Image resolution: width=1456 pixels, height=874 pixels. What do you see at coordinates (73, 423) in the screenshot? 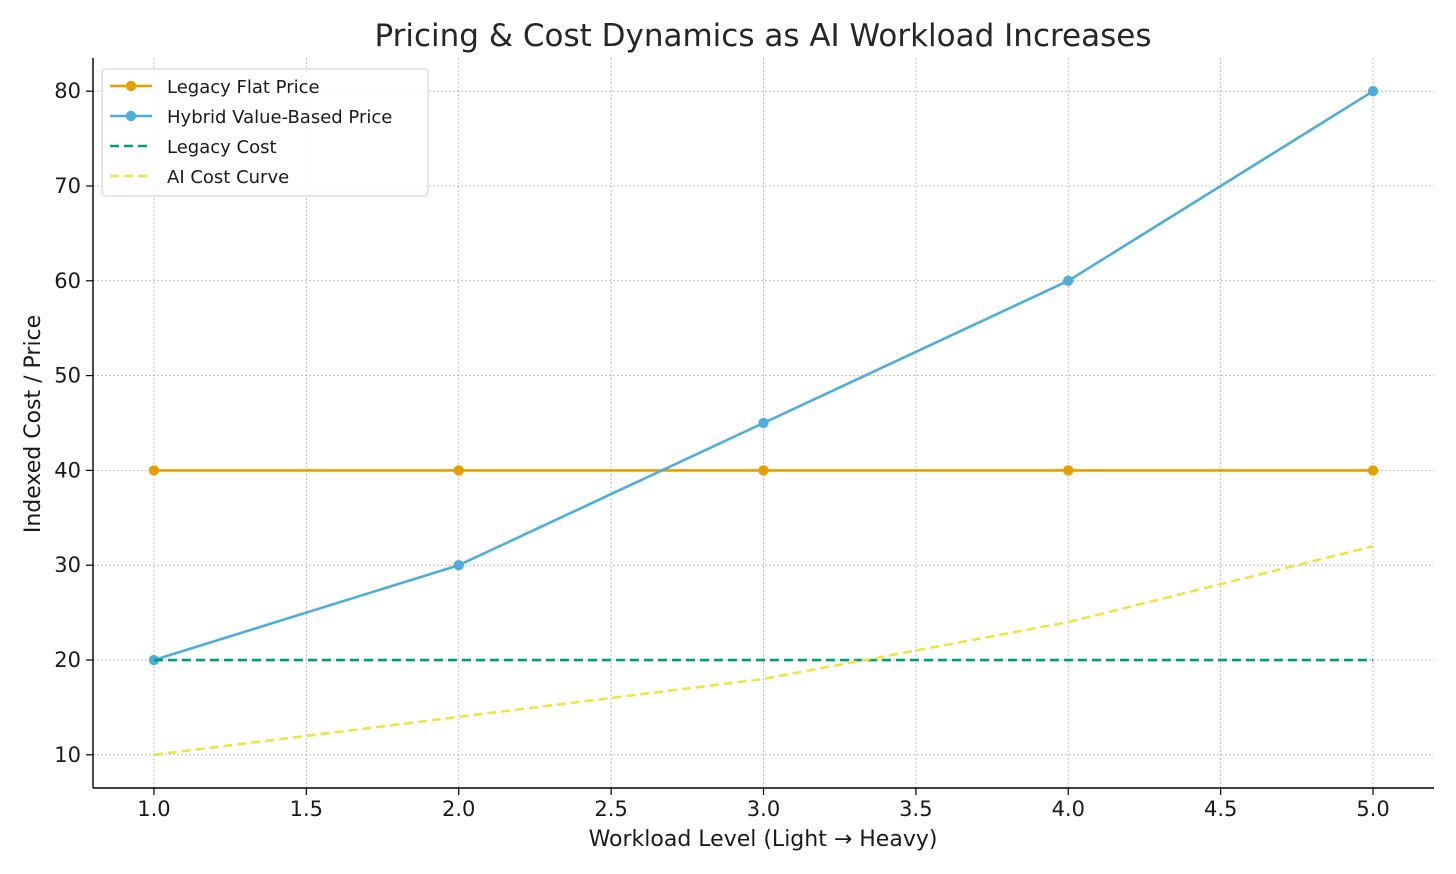
I see `y-ticks: 10 20 30 40 50 60 70 80` at bounding box center [73, 423].